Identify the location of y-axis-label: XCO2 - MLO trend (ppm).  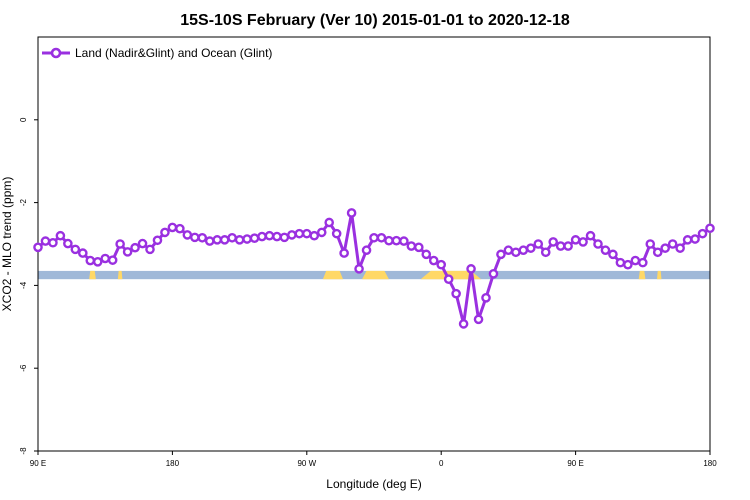
(7, 244).